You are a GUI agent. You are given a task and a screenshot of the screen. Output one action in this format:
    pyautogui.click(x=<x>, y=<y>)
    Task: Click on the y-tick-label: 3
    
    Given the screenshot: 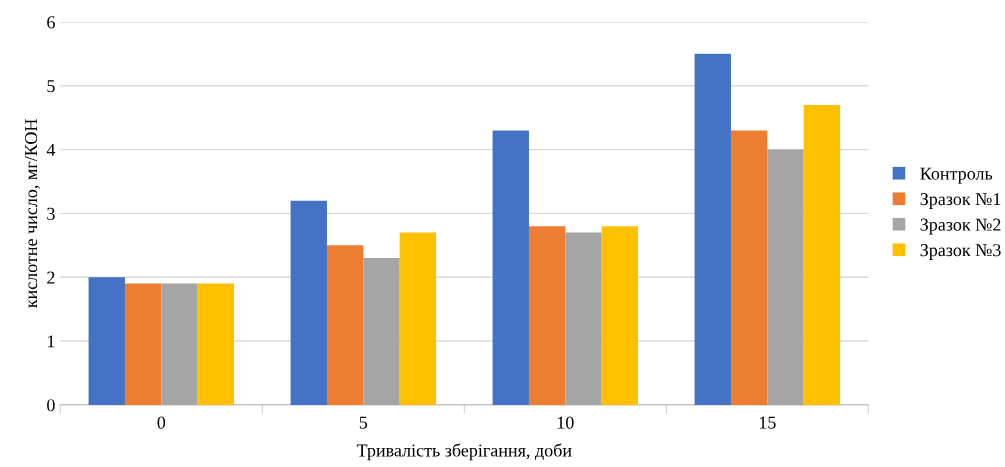 What is the action you would take?
    pyautogui.click(x=51, y=213)
    